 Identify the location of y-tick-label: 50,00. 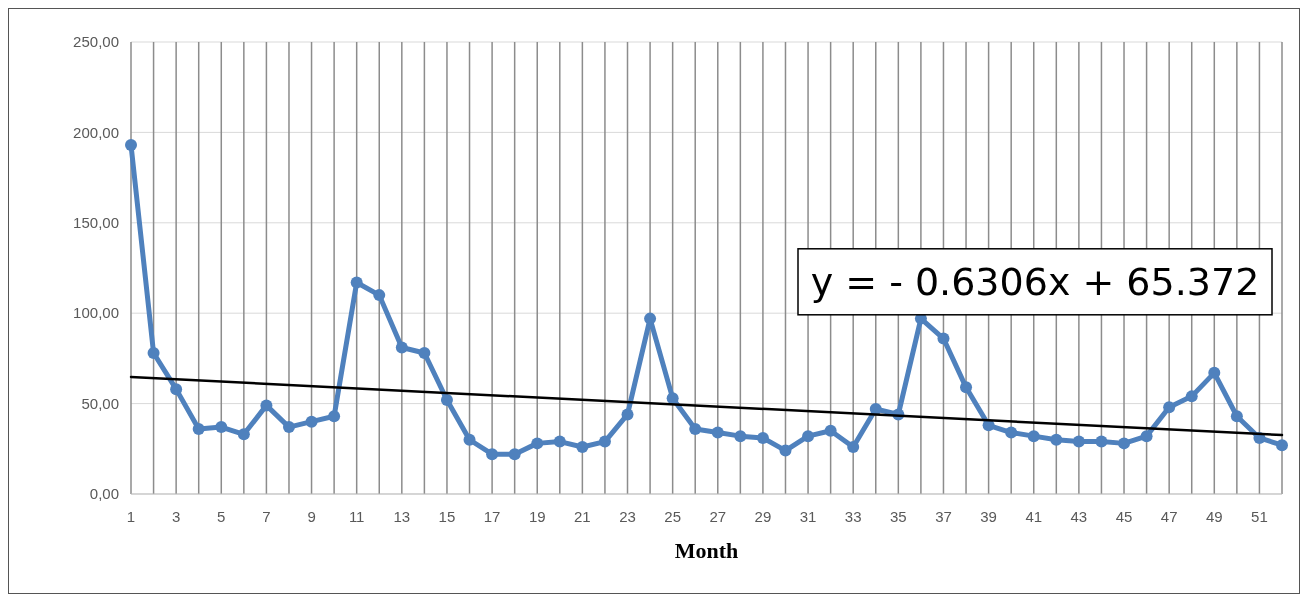
(100, 403).